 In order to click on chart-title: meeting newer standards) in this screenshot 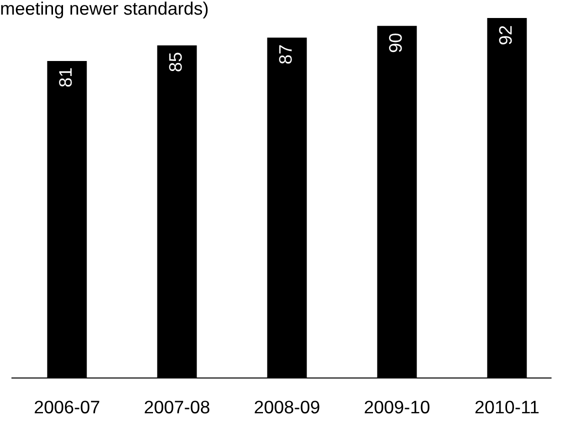, I will do `click(104, 10)`.